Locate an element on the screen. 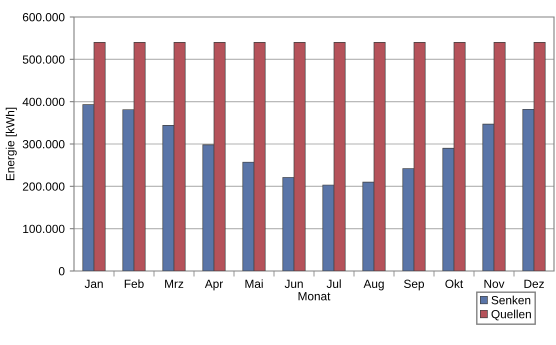 This screenshot has height=345, width=556. x-axis-title: Monat is located at coordinates (314, 296).